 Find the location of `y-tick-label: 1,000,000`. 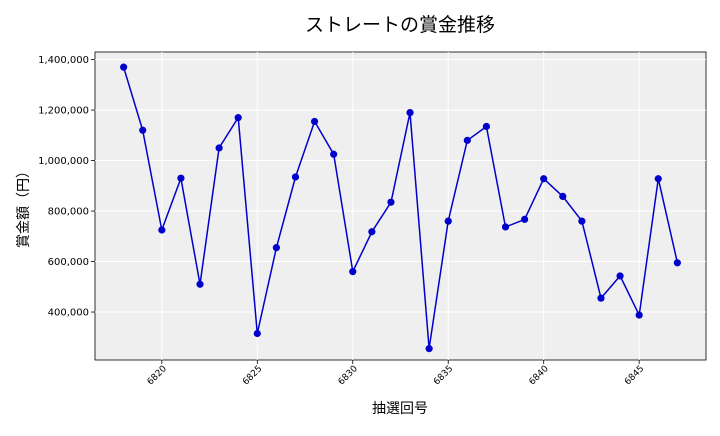

y-tick-label: 1,000,000 is located at coordinates (63, 161).